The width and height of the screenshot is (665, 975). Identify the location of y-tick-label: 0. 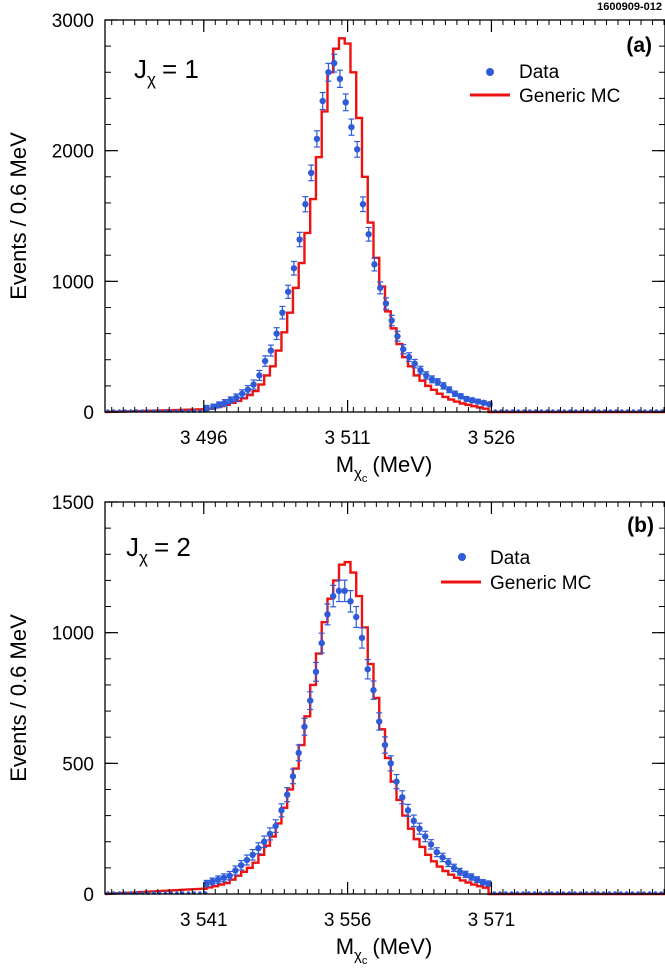
(88, 413).